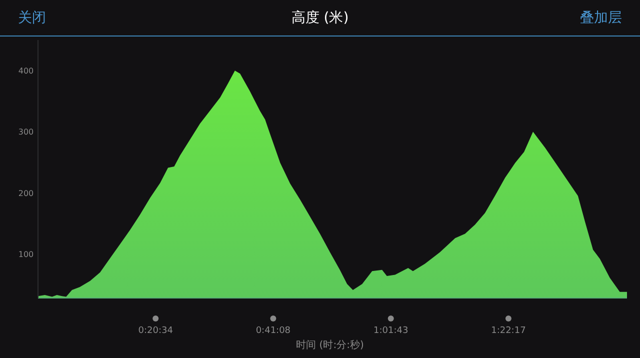 This screenshot has height=358, width=640. Describe the element at coordinates (156, 331) in the screenshot. I see `x-tick-label: 0:20:34` at that location.